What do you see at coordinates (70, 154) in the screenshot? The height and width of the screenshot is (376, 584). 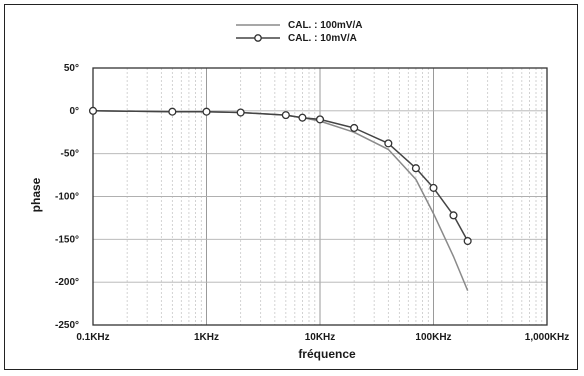 I see `y-tick-label: -50°` at bounding box center [70, 154].